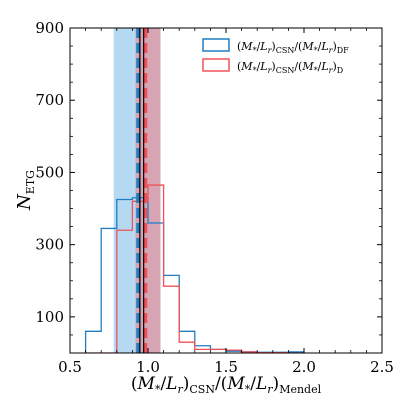 The width and height of the screenshot is (415, 415). I want to click on legend-swatch-df, so click(216, 45).